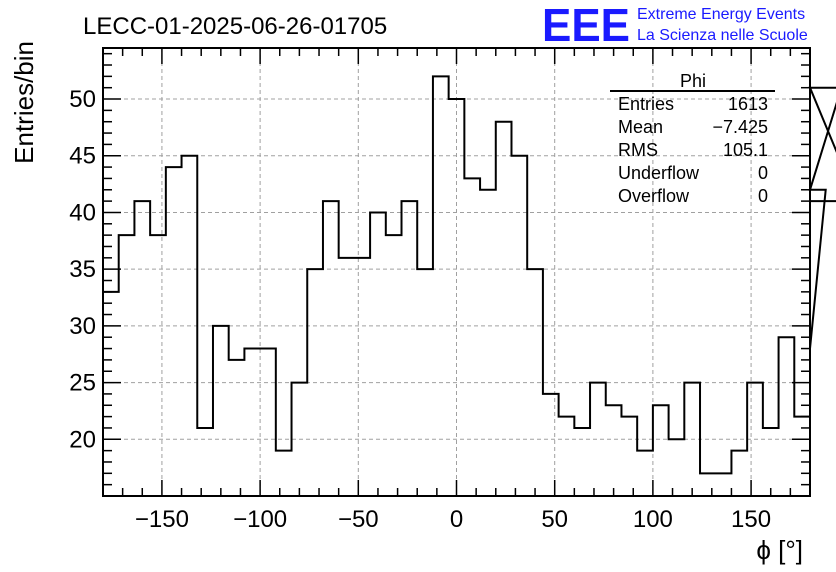 The image size is (836, 572). Describe the element at coordinates (358, 519) in the screenshot. I see `x-tick-label-2: −50` at that location.